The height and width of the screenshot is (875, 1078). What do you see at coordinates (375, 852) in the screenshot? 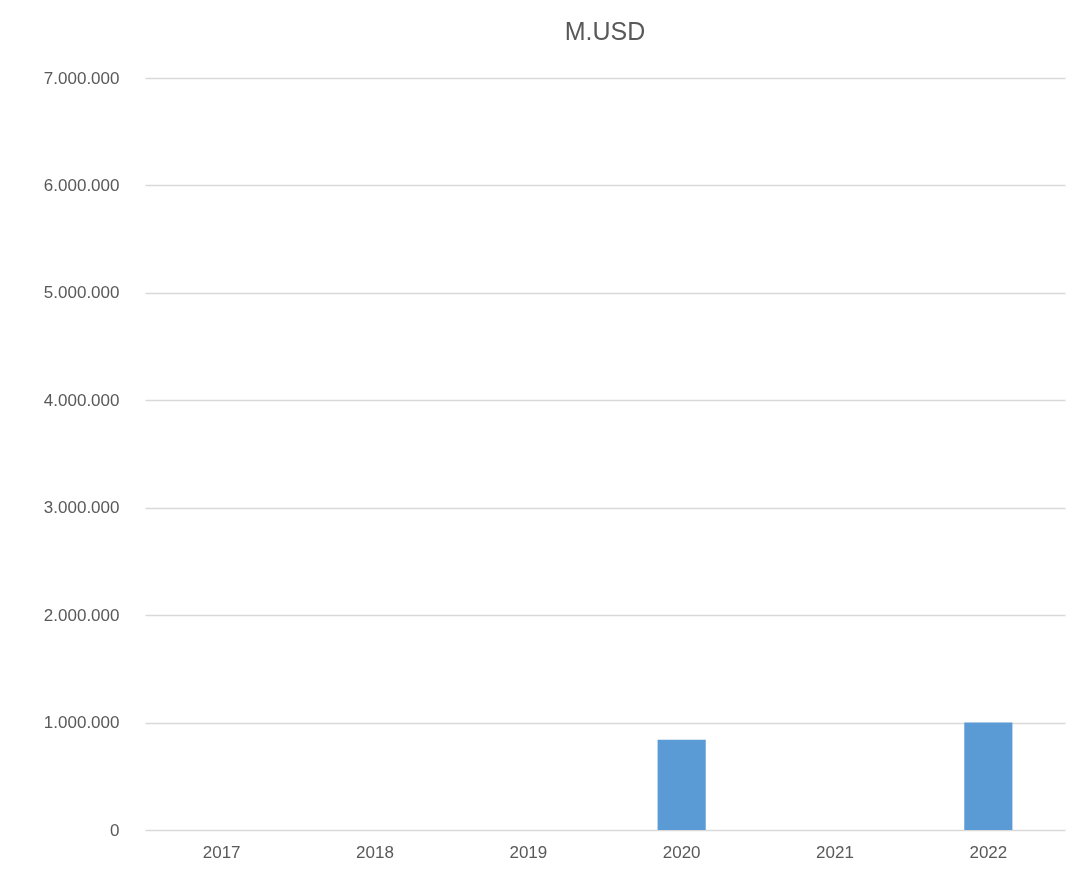
I see `x-tick-label: 2018` at bounding box center [375, 852].